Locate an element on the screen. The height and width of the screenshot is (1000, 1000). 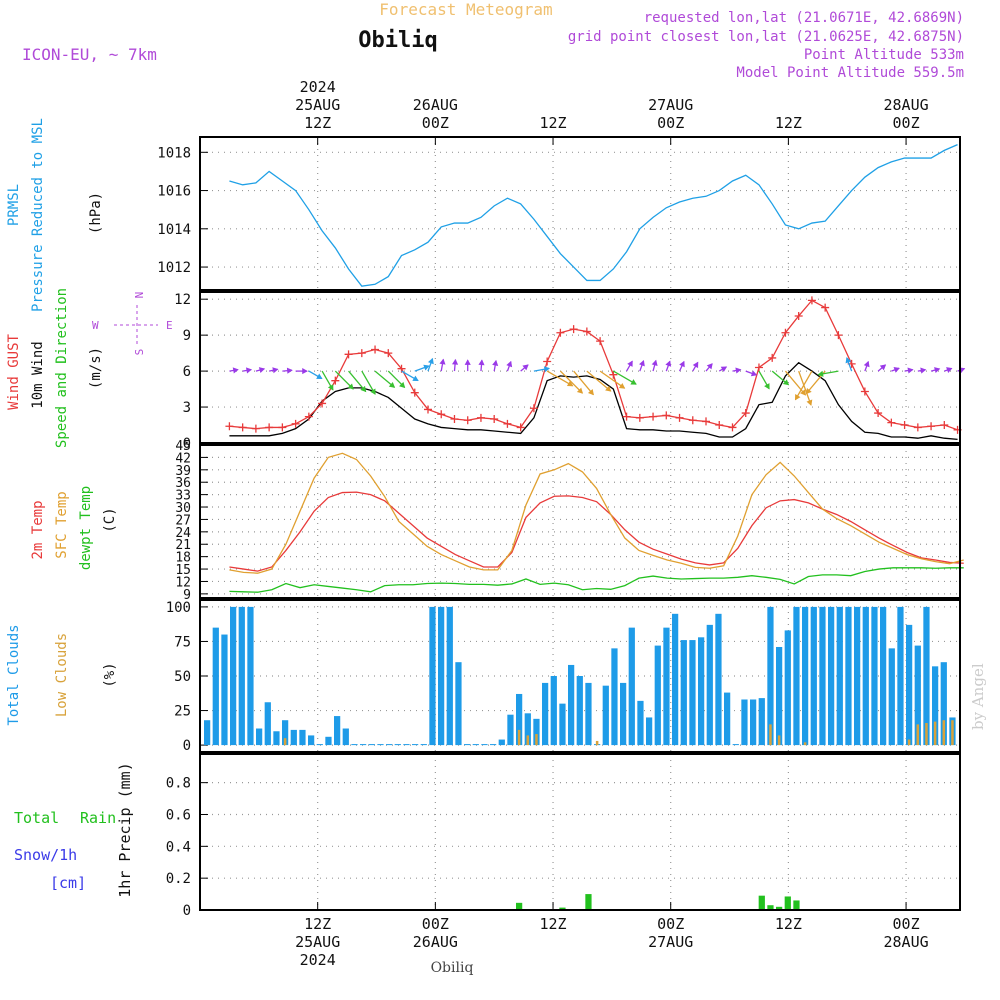
temperature-ytick-label: 33 is located at coordinates (183, 496).